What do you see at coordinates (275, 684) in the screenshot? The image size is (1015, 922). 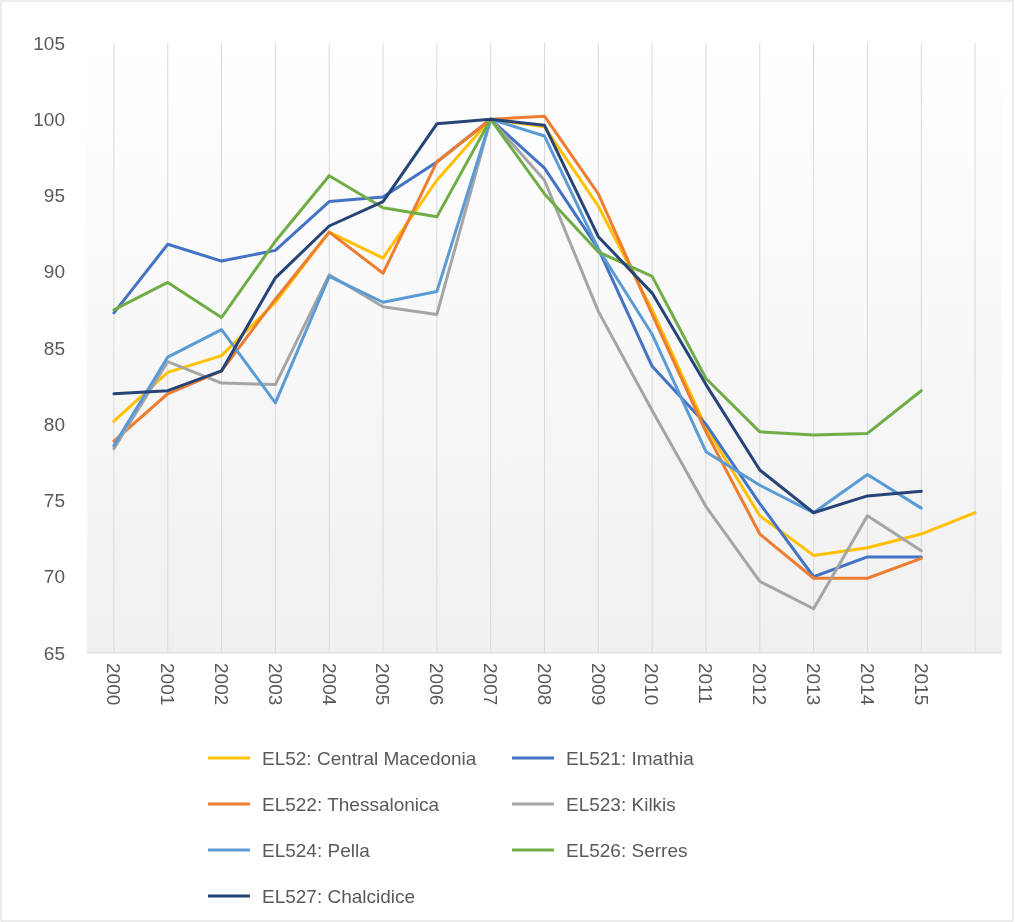 I see `x-tick-label: 2003` at bounding box center [275, 684].